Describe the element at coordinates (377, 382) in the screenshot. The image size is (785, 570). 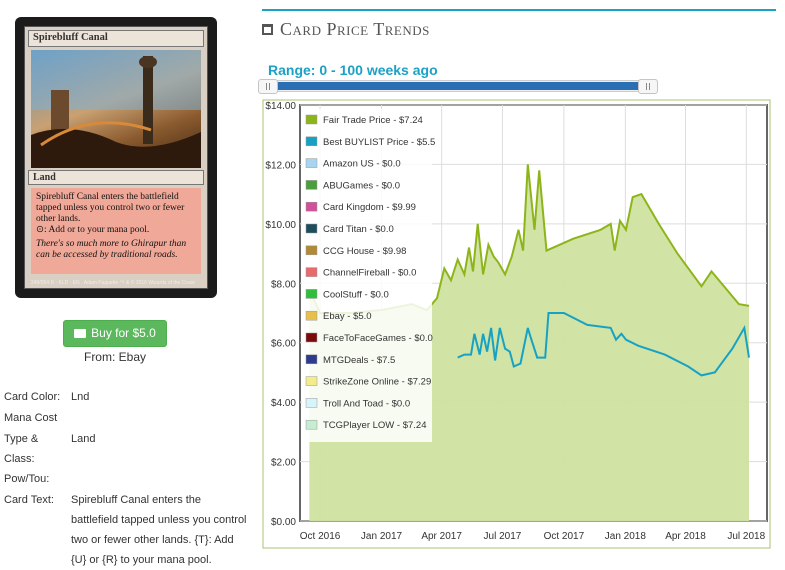
I see `legend-label: StrikeZone Online - $7.29` at that location.